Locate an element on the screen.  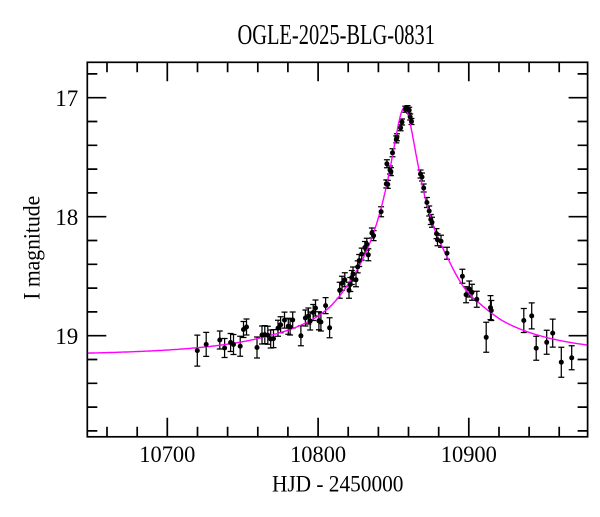
svg-text: 10800 is located at coordinates (318, 454).